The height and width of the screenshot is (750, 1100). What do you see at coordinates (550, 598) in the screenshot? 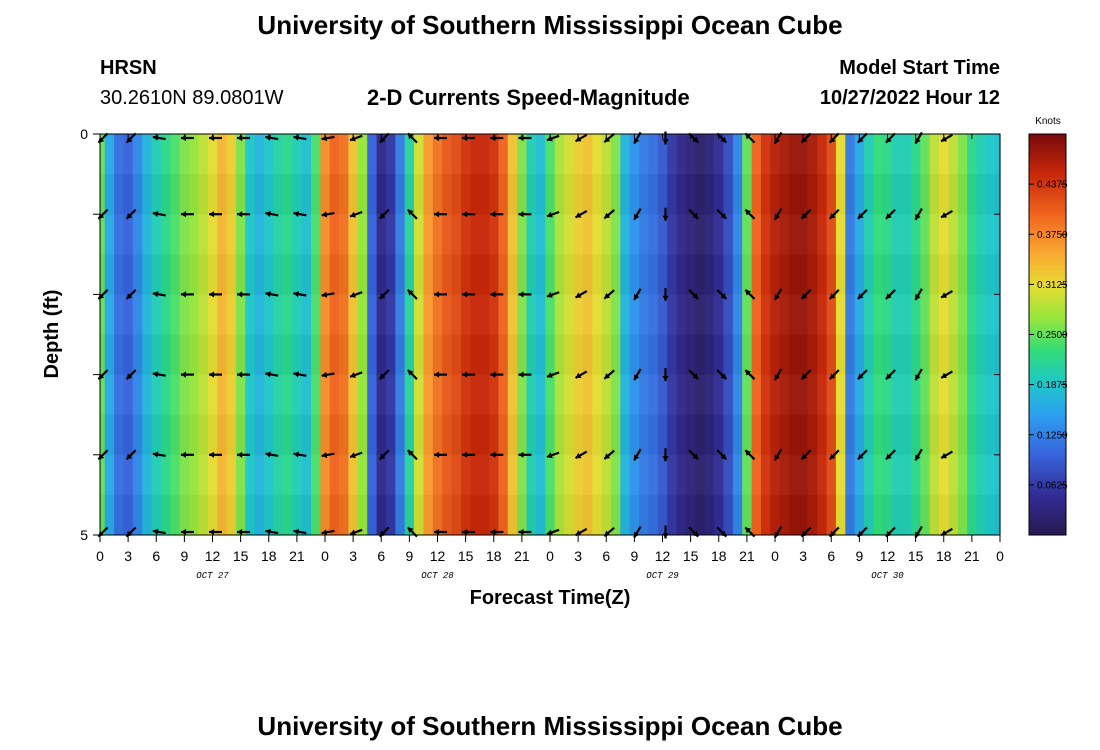
I see `x-axis-title: Forecast Time(Z)` at bounding box center [550, 598].